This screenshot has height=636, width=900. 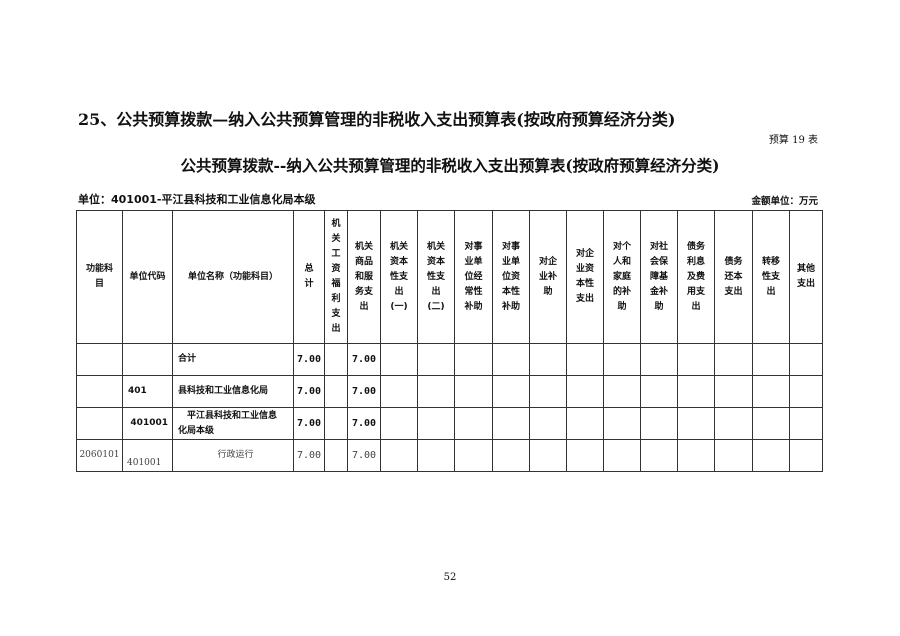 What do you see at coordinates (659, 277) in the screenshot?
I see `column-header: 对社 会保 障基 金补 助` at bounding box center [659, 277].